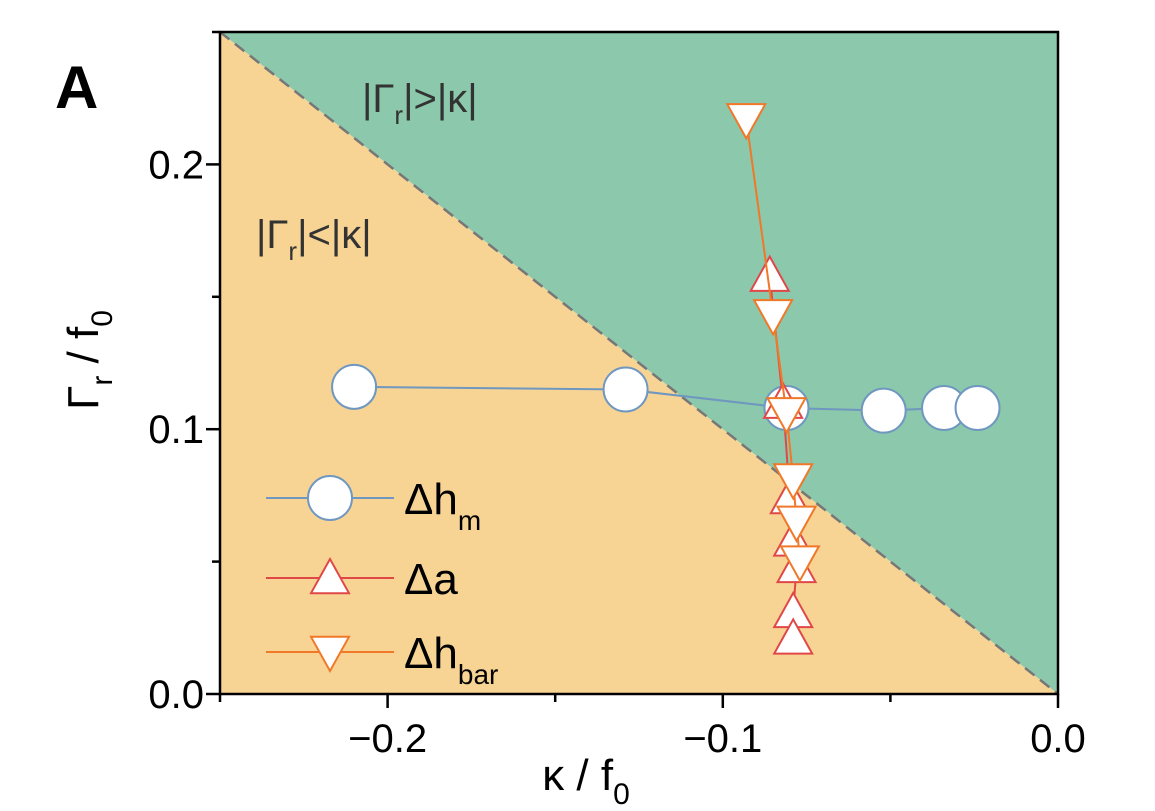 The image size is (1155, 811). I want to click on legend: Δhm Δa Δhbar, so click(382, 582).